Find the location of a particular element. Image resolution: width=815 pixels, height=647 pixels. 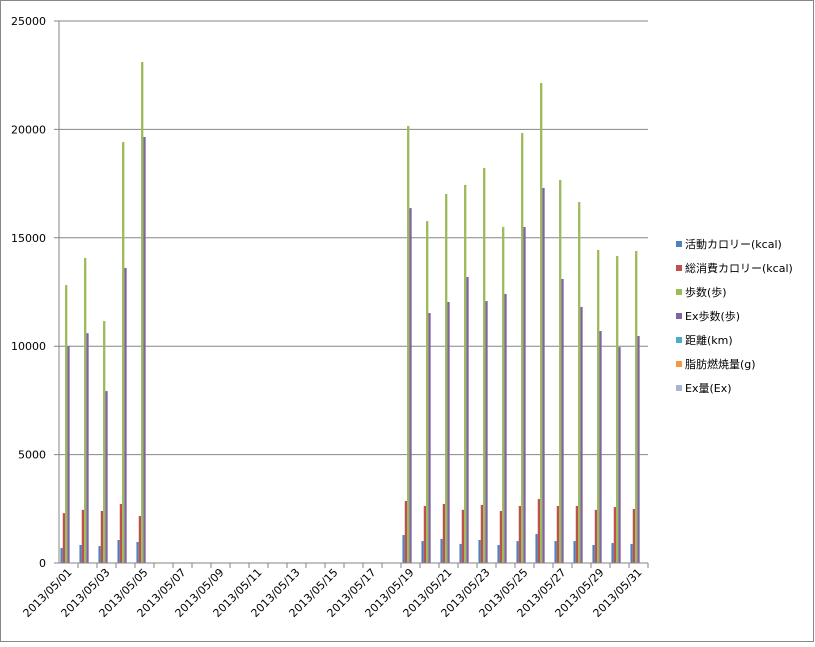

y-tick-label: 15000 is located at coordinates (28, 238).